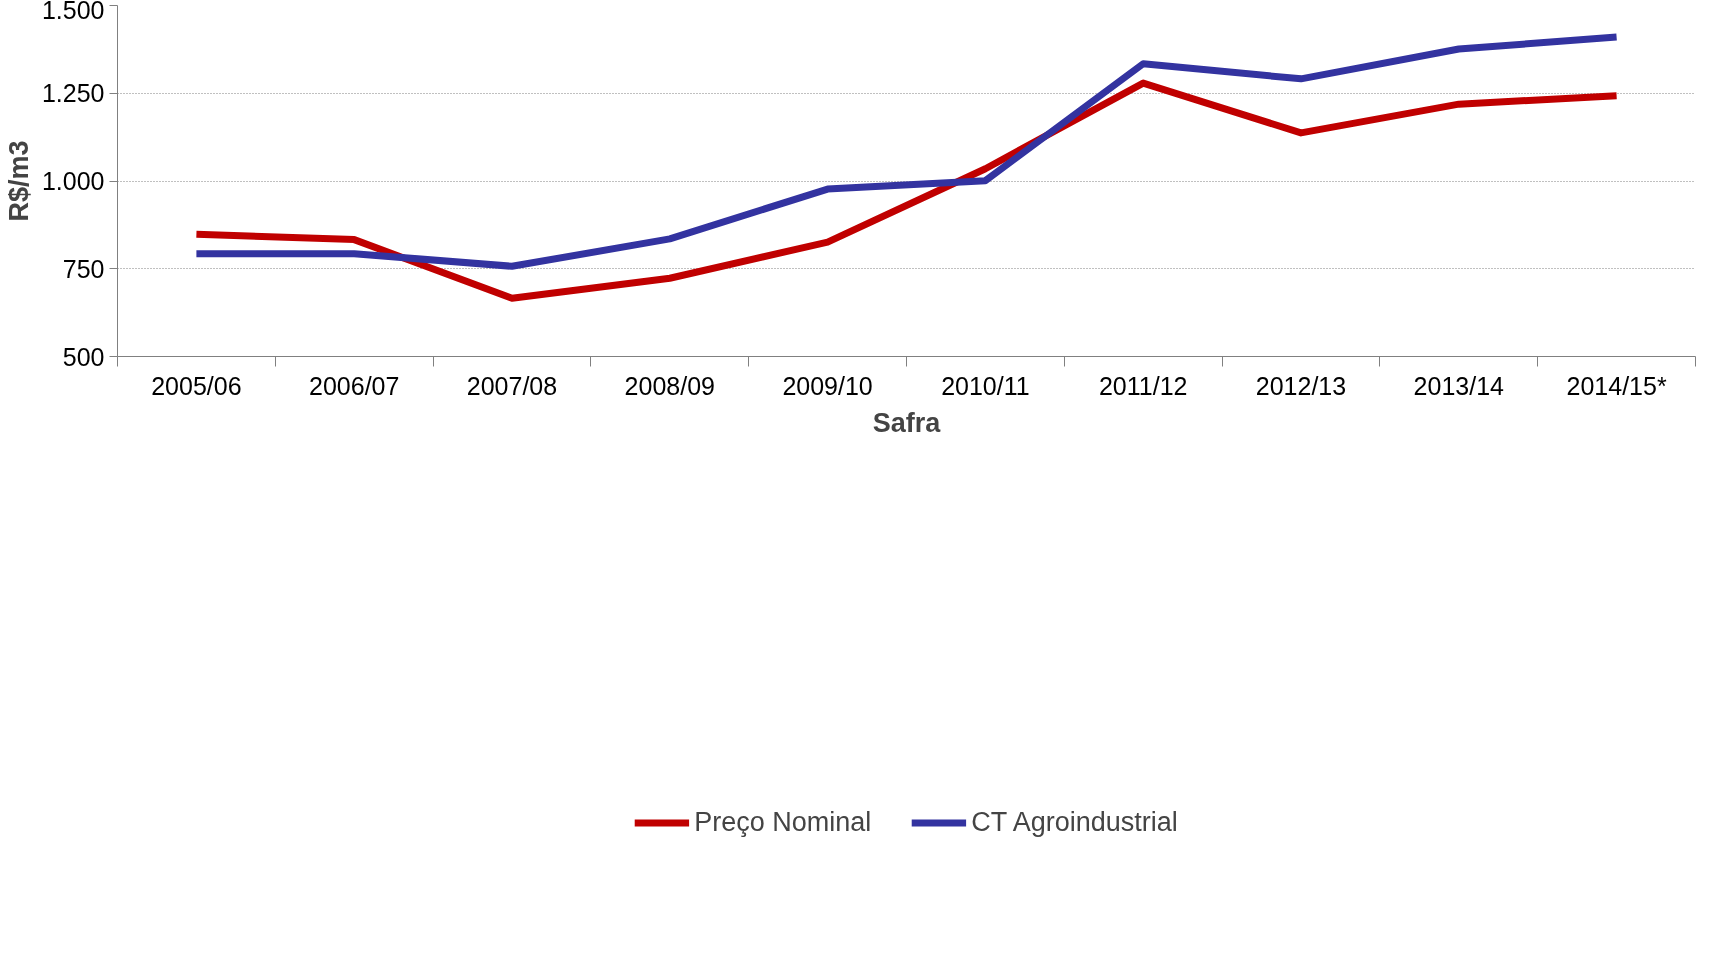  I want to click on x-tick-label: 2007/08, so click(512, 385).